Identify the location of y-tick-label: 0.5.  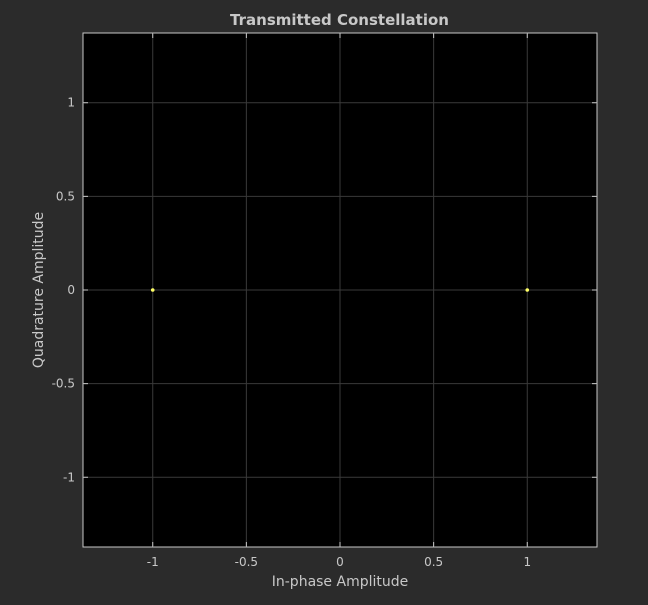
(65, 196).